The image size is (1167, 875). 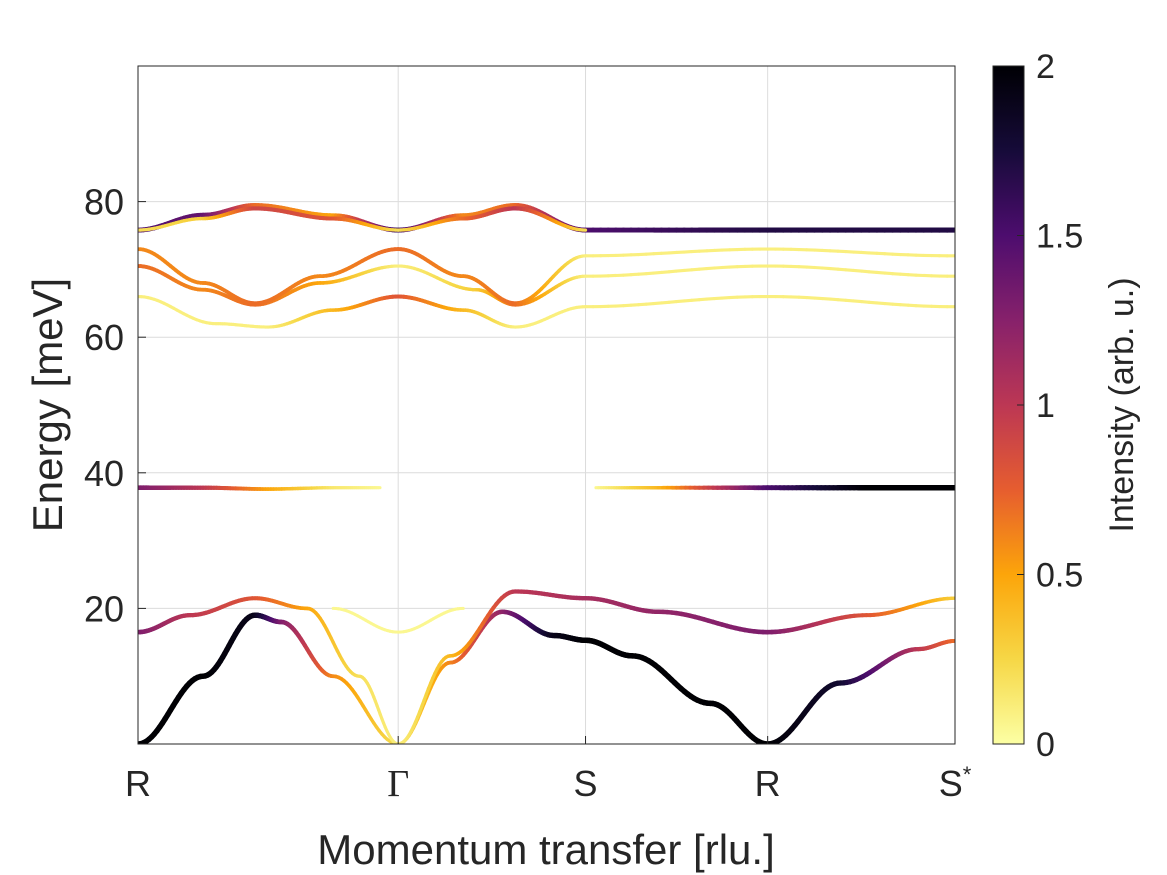 I want to click on y-axis-ticks: 20 40 60 80, so click(x=115, y=405).